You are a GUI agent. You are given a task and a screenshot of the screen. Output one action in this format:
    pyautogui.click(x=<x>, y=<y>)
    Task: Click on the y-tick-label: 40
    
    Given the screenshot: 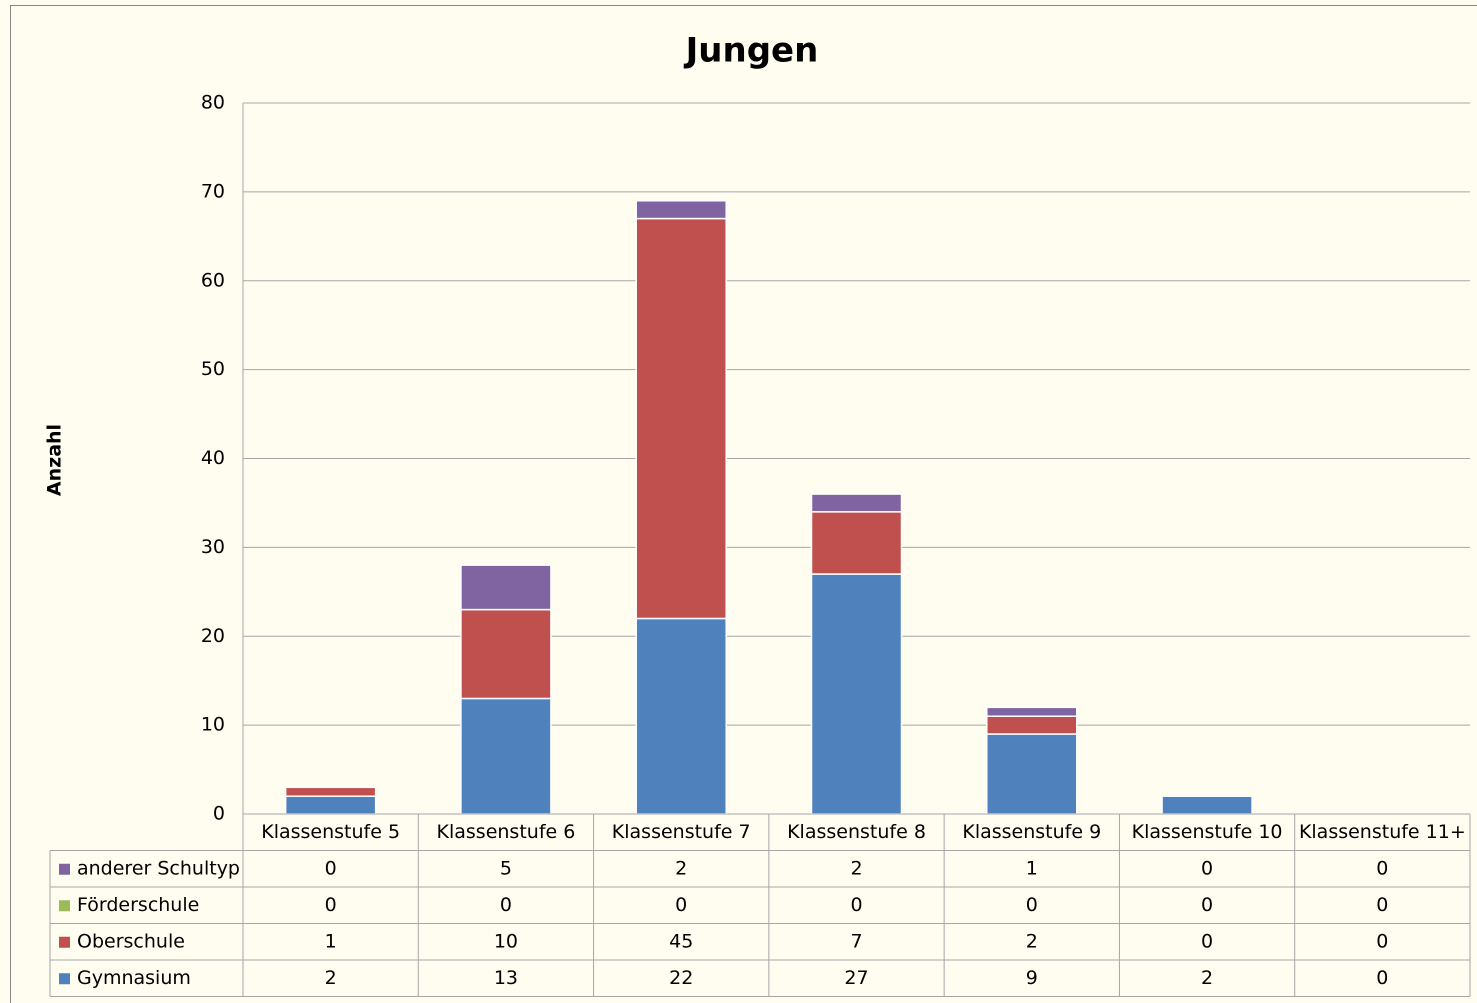 What is the action you would take?
    pyautogui.click(x=213, y=458)
    